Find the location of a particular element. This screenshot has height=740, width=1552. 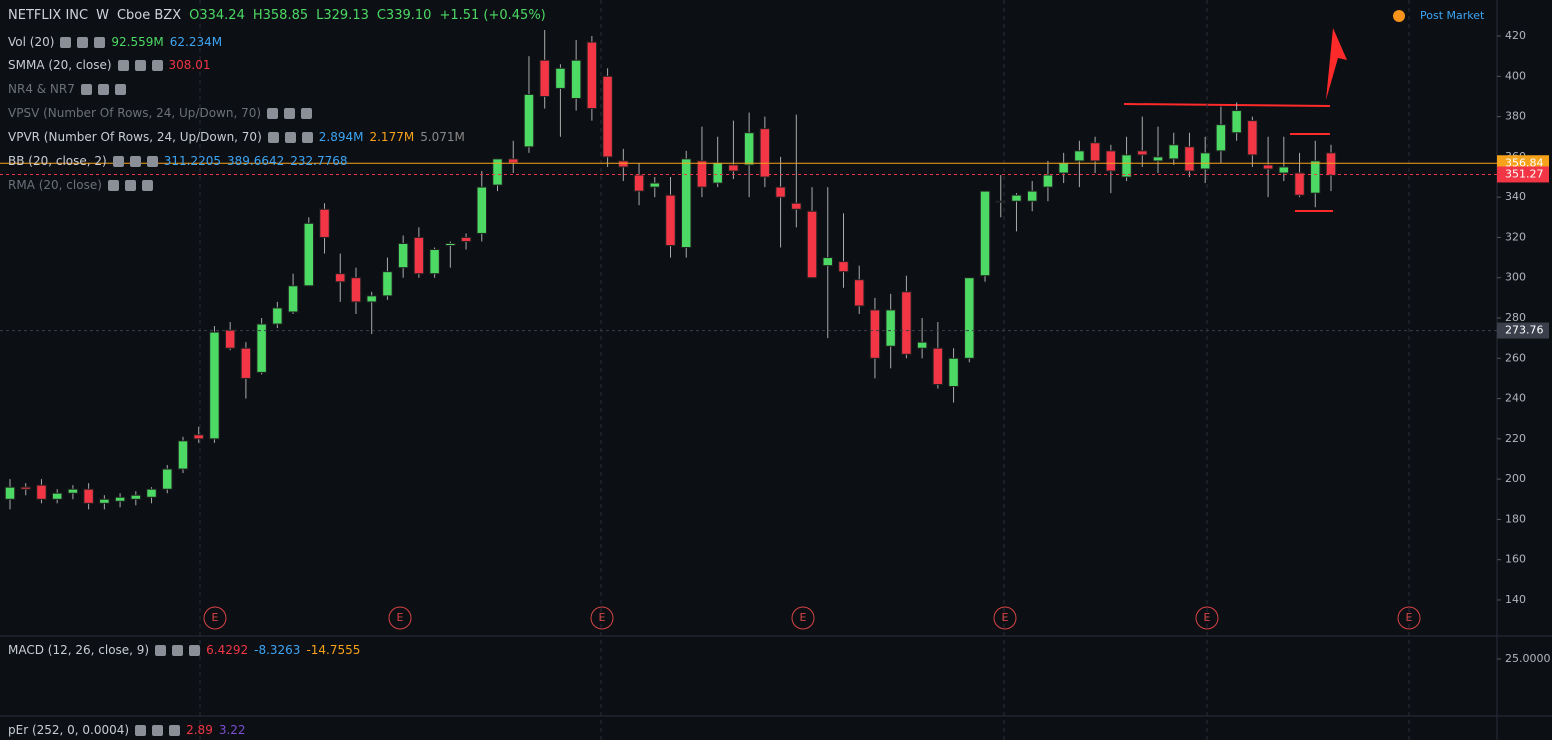

interval: W is located at coordinates (102, 15).